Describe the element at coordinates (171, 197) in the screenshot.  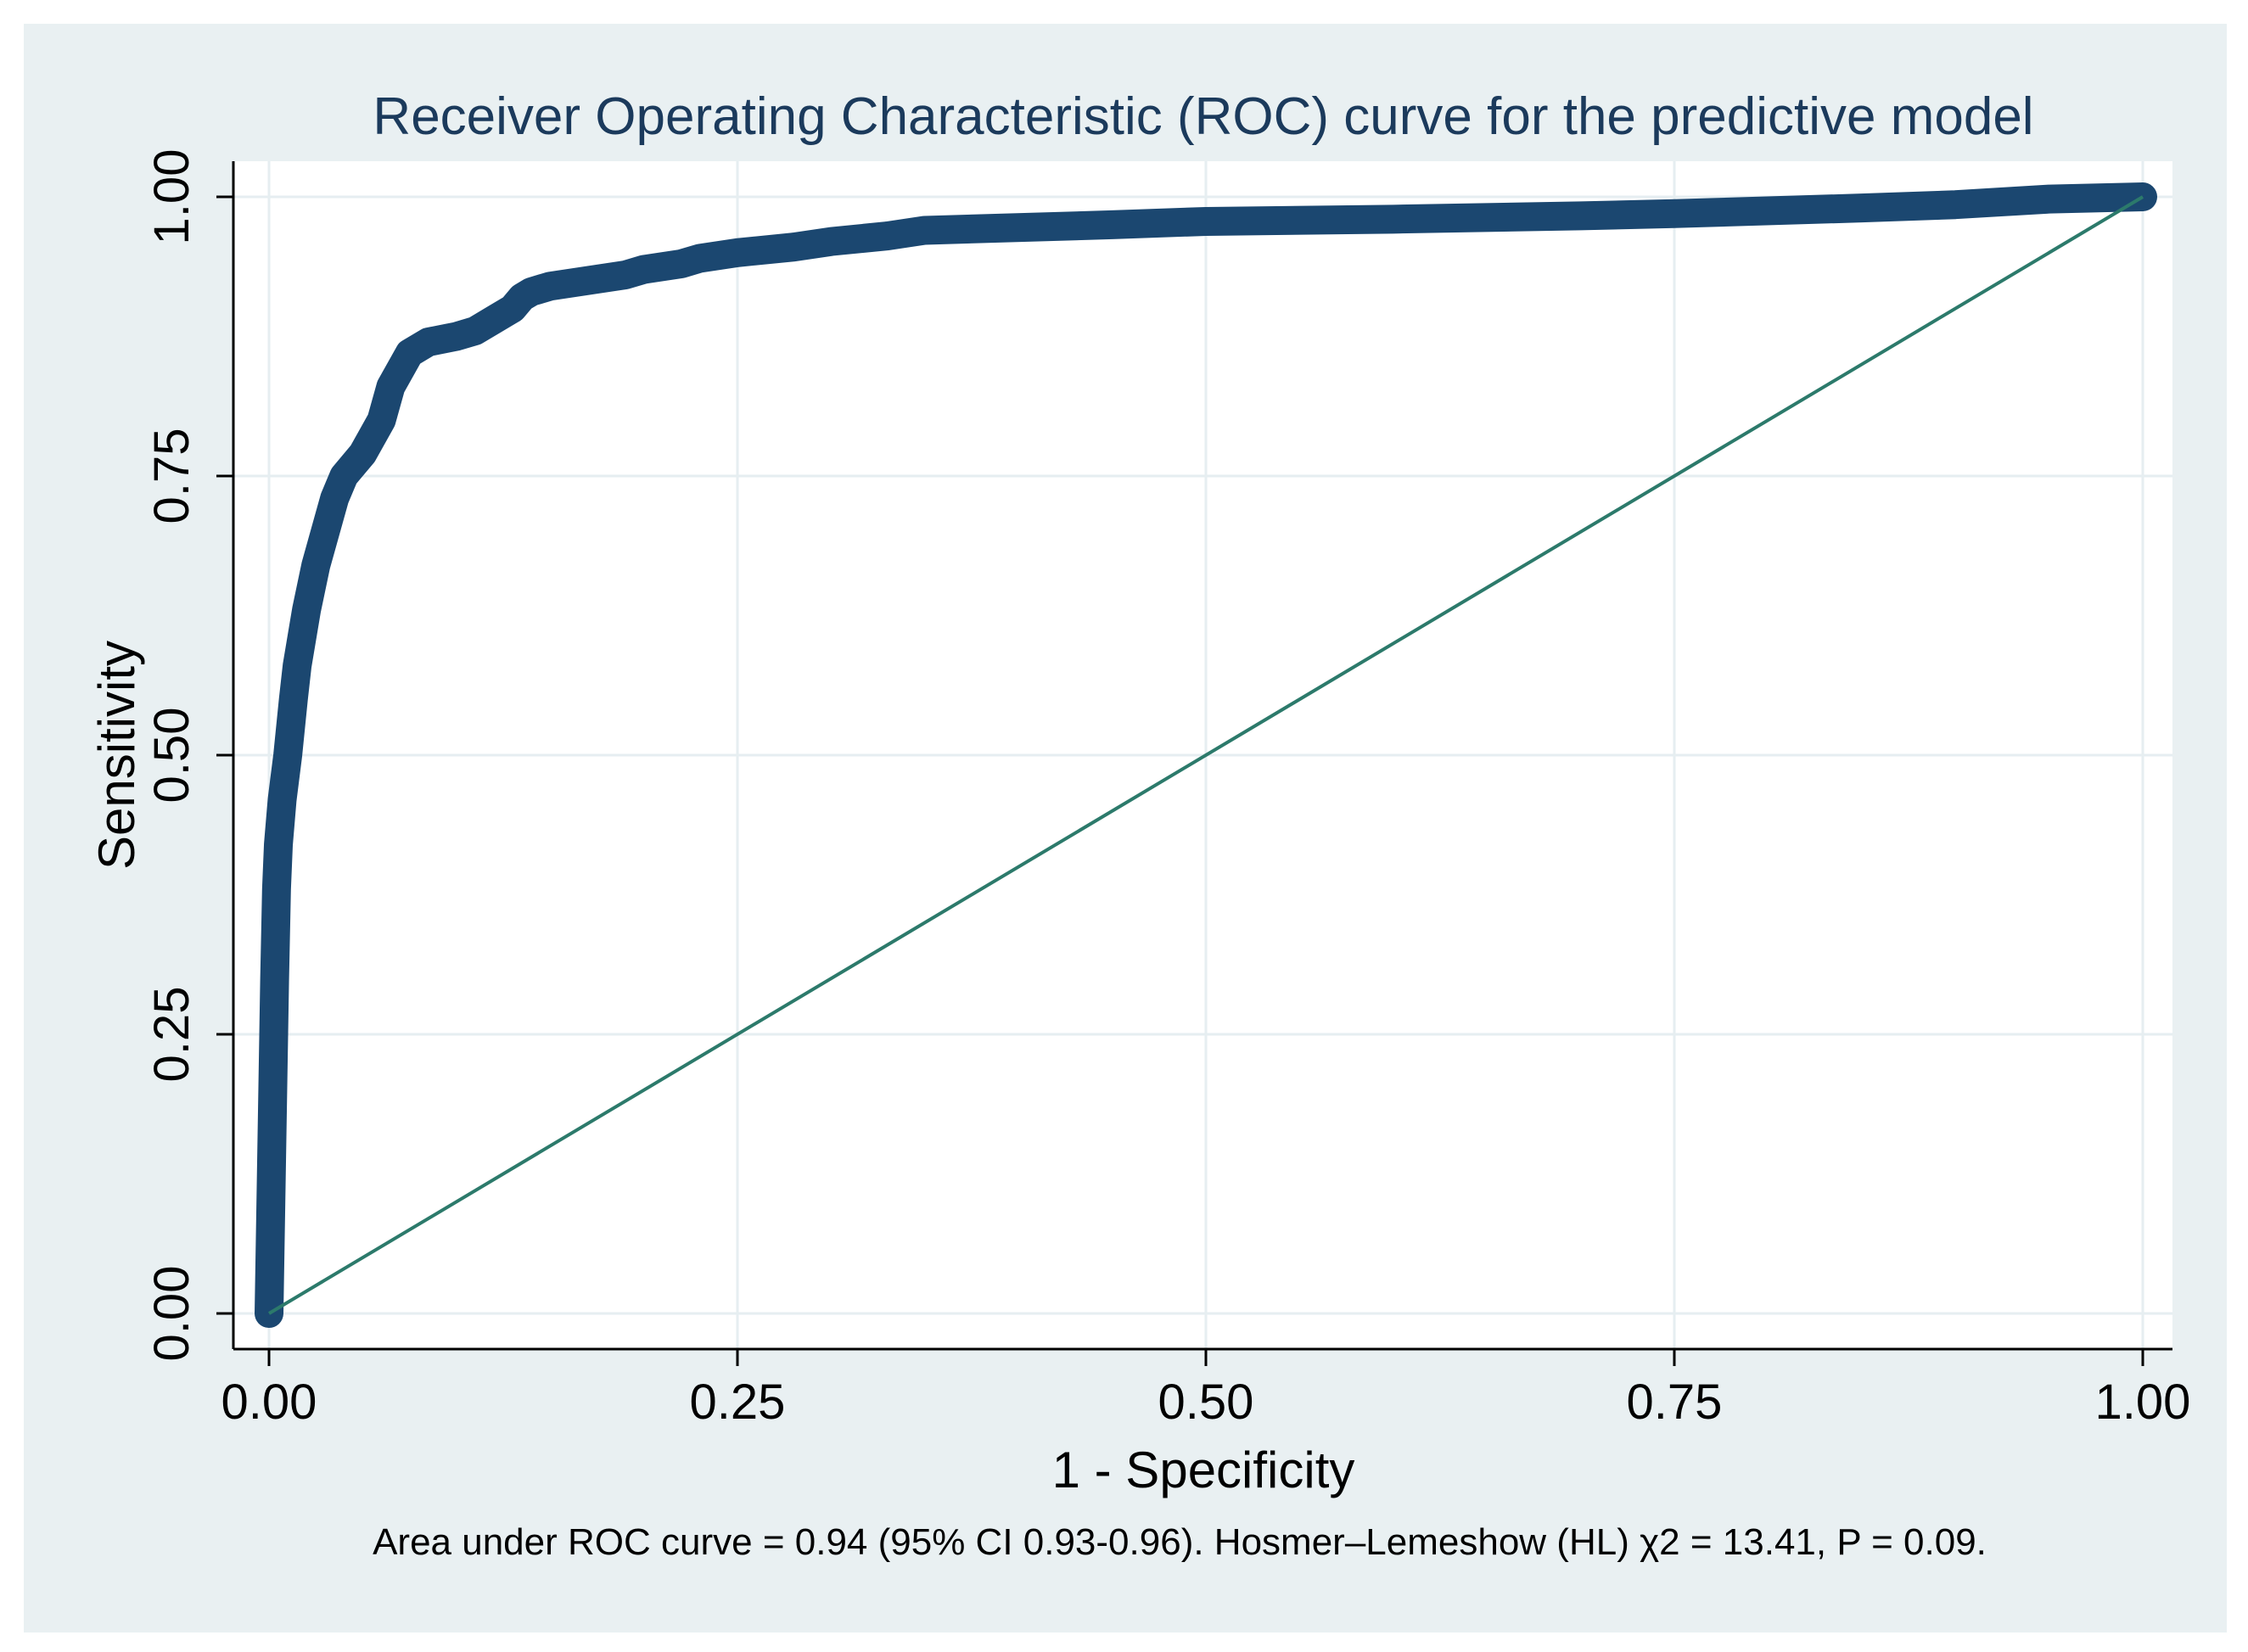
I see `y-tick-label: 1.00` at that location.